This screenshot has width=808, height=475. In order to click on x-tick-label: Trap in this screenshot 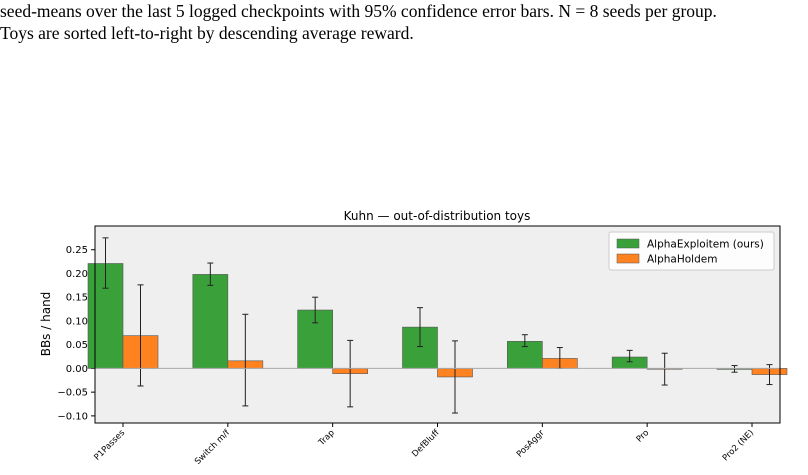, I will do `click(326, 438)`.